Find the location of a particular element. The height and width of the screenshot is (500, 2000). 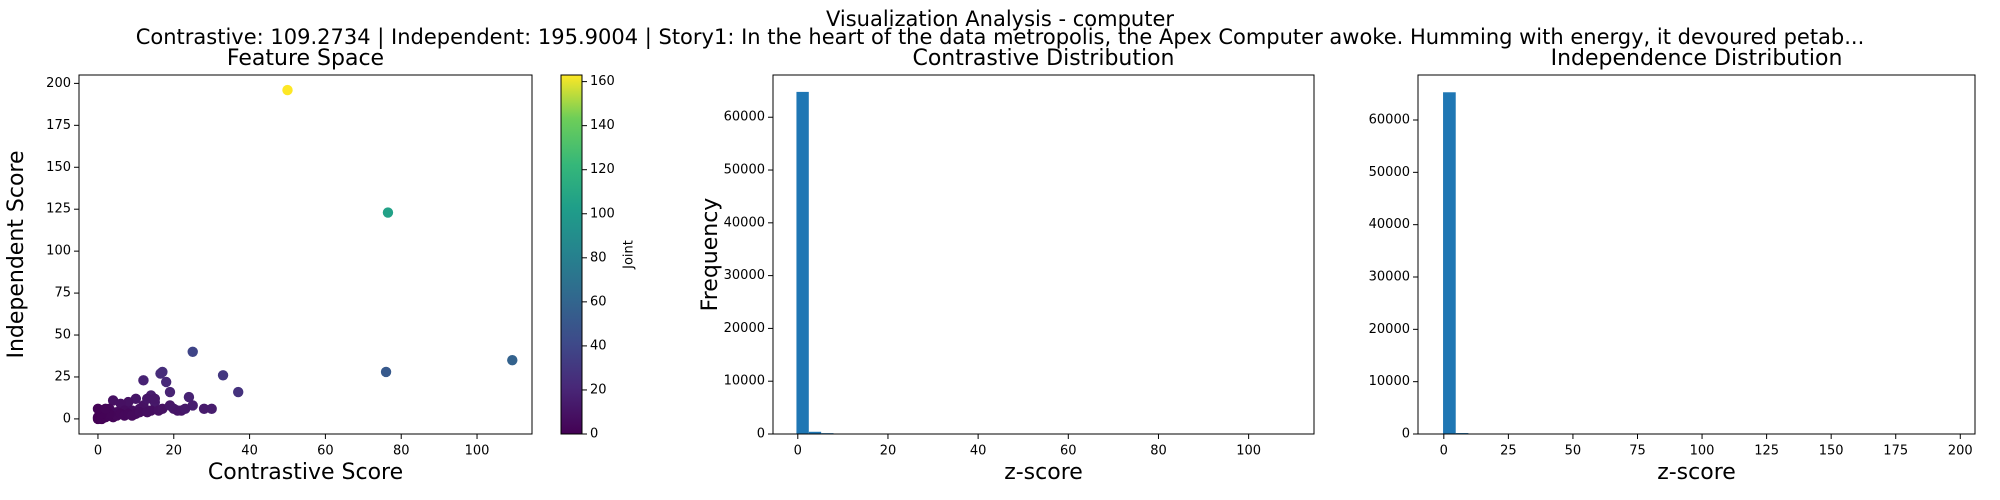

y-tick-label: 150 is located at coordinates (58, 167).